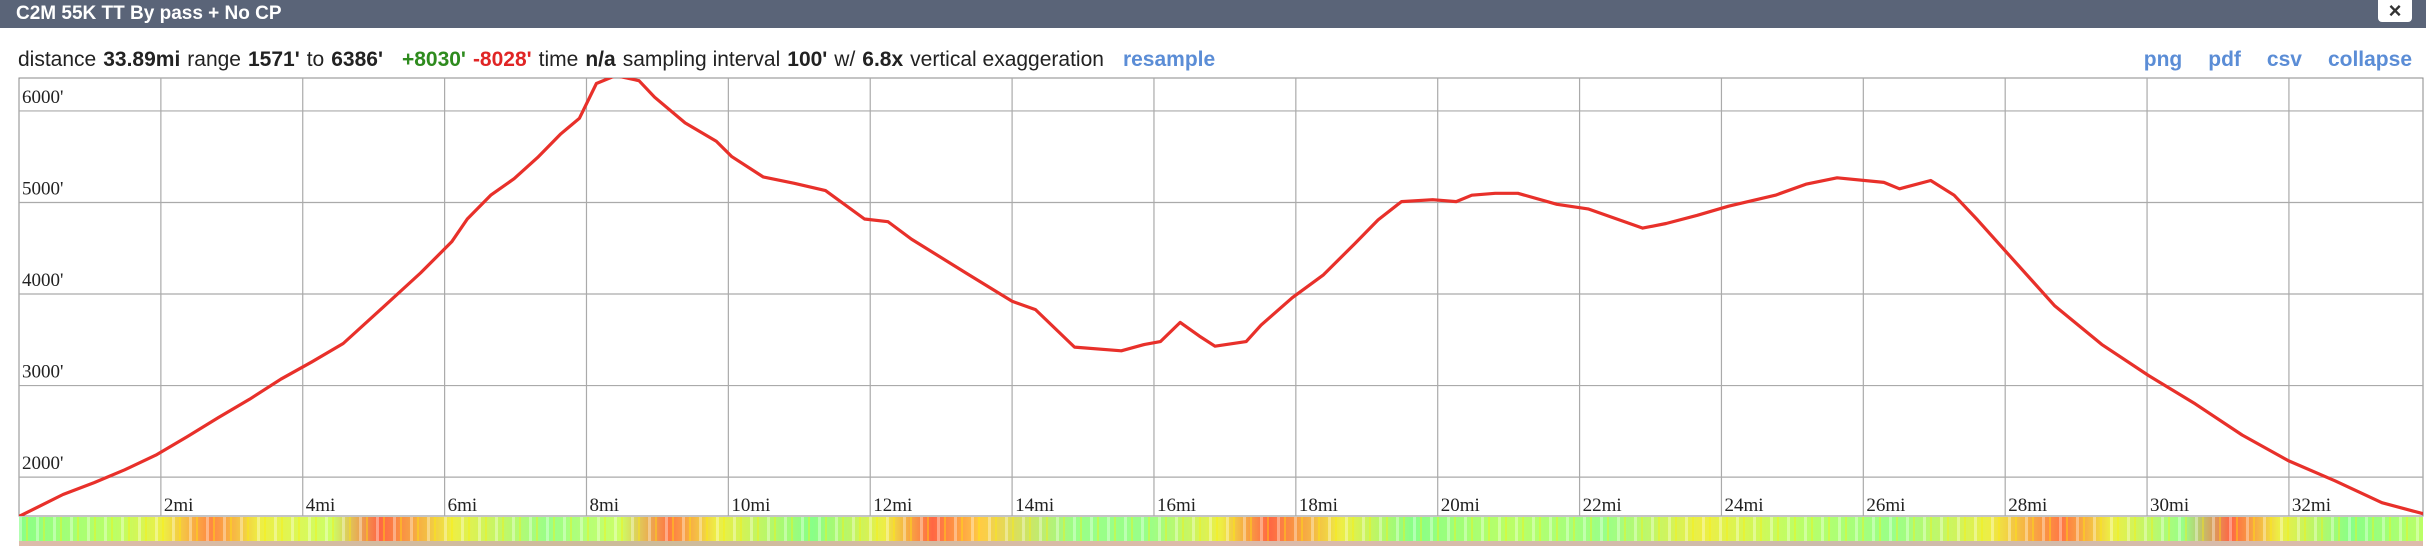 This screenshot has height=546, width=2426. What do you see at coordinates (1213, 14) in the screenshot?
I see `title-bar: C2M 55K TT By pass + No CP ×` at bounding box center [1213, 14].